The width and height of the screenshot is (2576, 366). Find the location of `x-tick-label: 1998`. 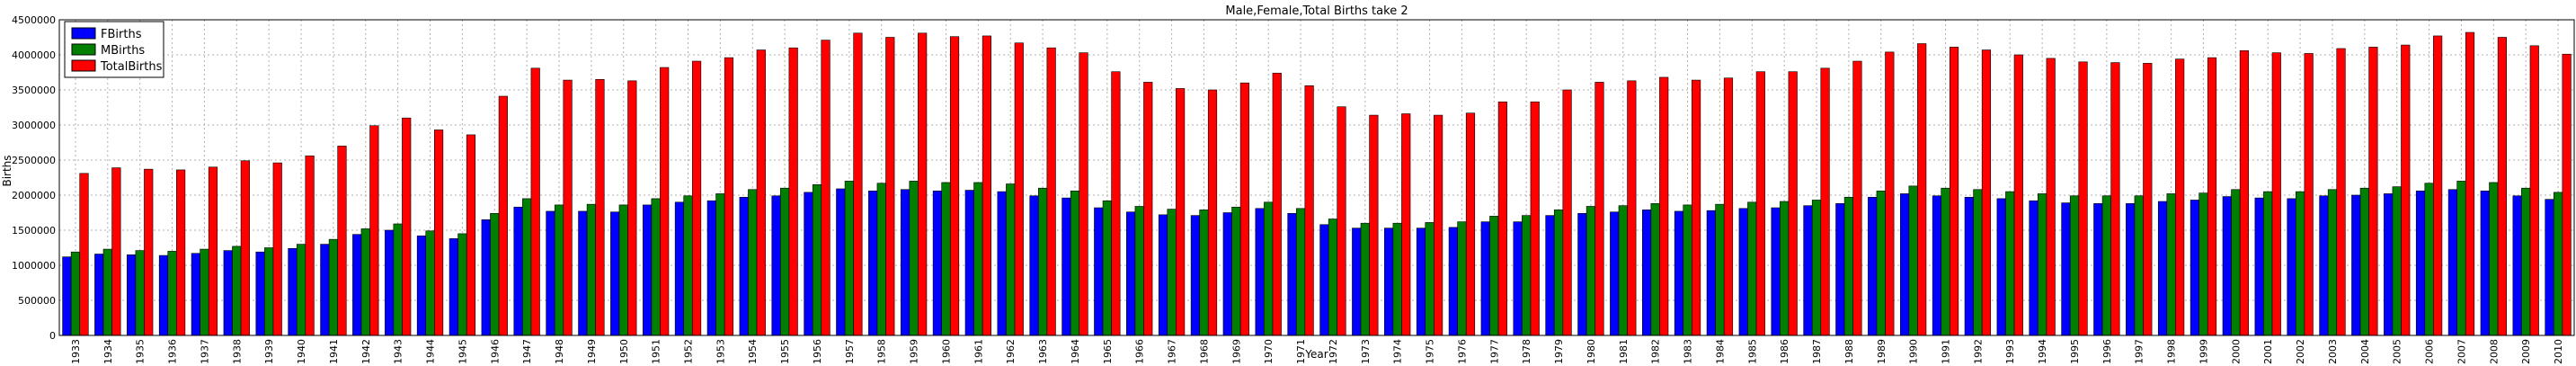

x-tick-label: 1998 is located at coordinates (2172, 351).